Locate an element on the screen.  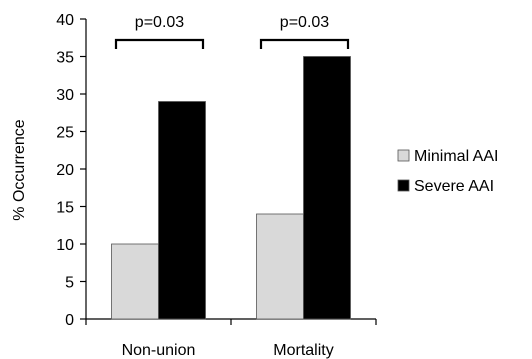
y-tick-label: 0 is located at coordinates (69, 320).